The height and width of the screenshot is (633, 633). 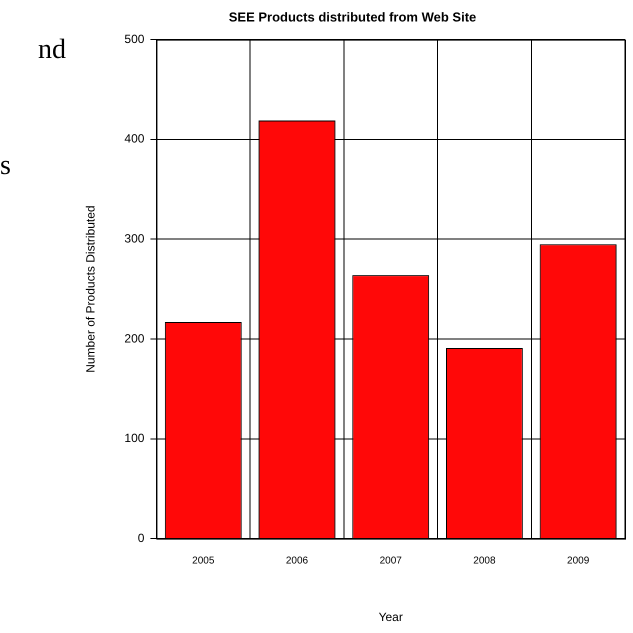 I want to click on y-tick-label: 500, so click(x=134, y=39).